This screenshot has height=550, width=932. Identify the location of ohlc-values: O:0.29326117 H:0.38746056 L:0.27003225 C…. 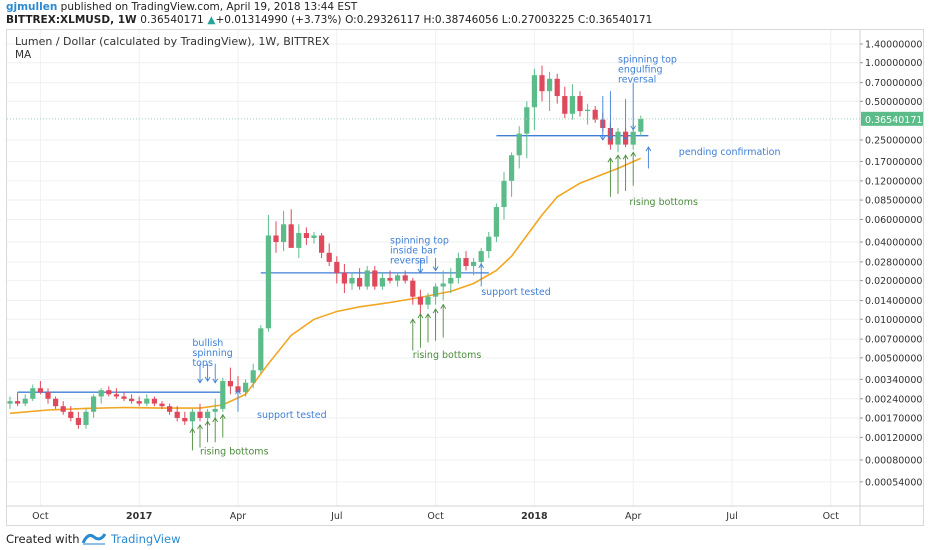
(499, 20).